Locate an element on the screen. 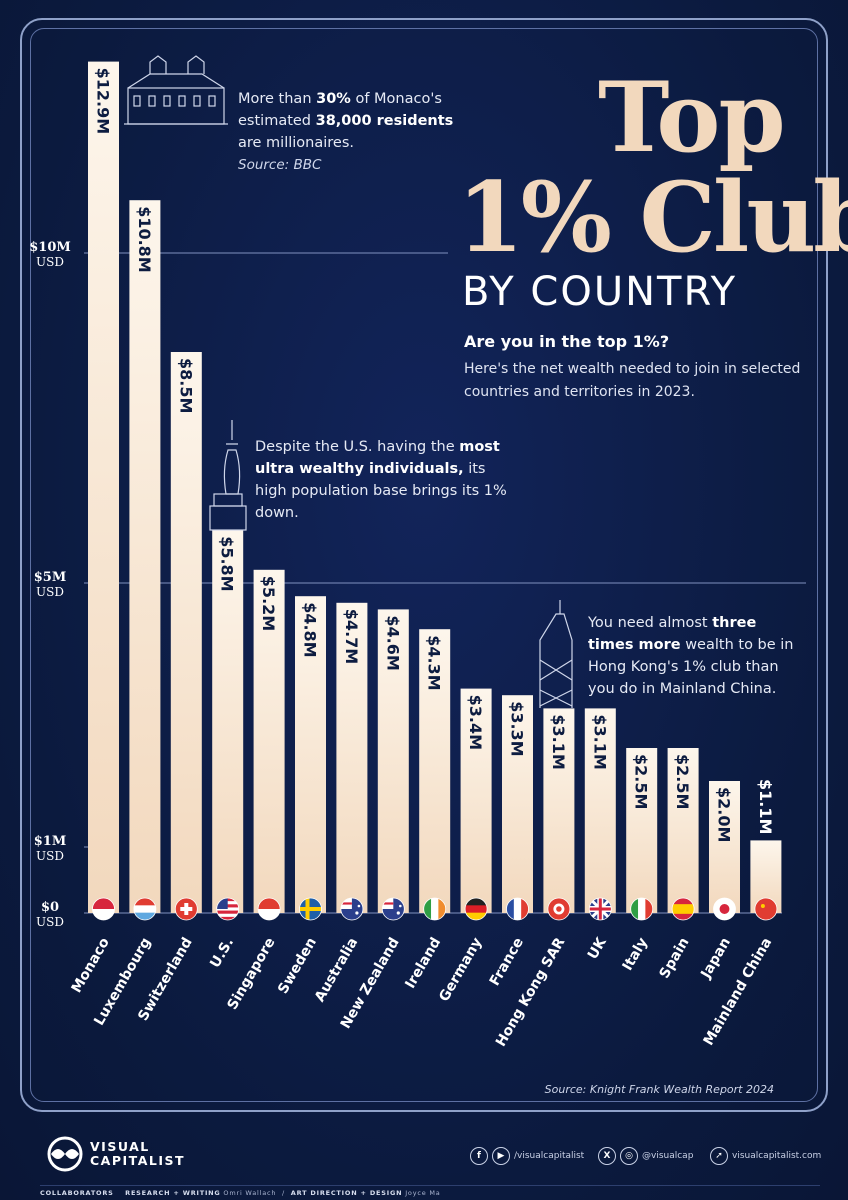  category-label: Sweden is located at coordinates (297, 966).